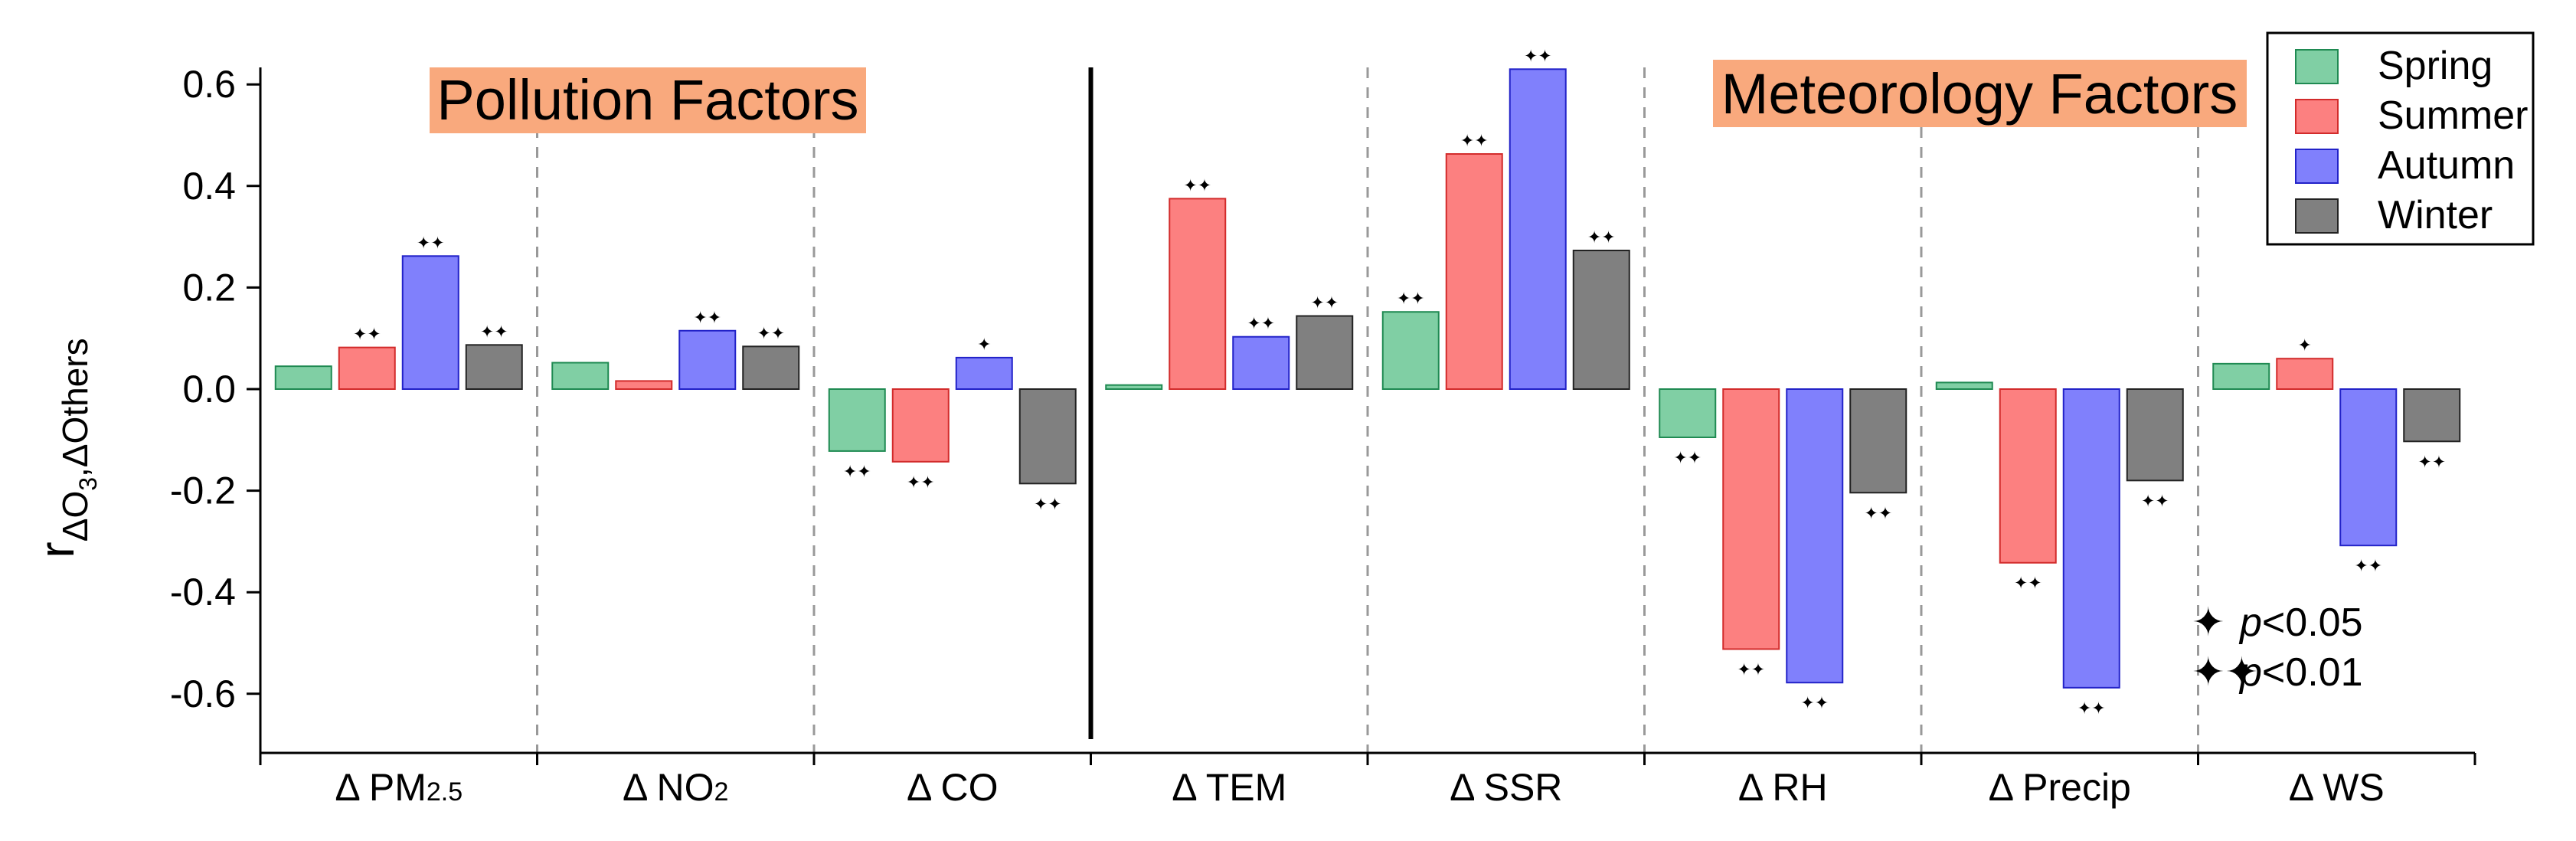  I want to click on x-category-label-main: Δ TEM, so click(1229, 788).